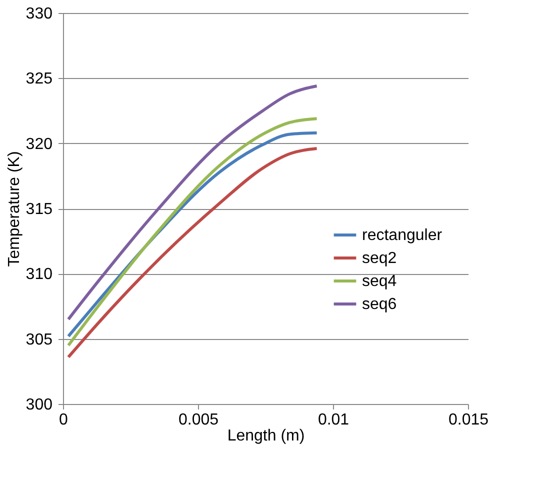  I want to click on x-tick-label: 0.005, so click(198, 420).